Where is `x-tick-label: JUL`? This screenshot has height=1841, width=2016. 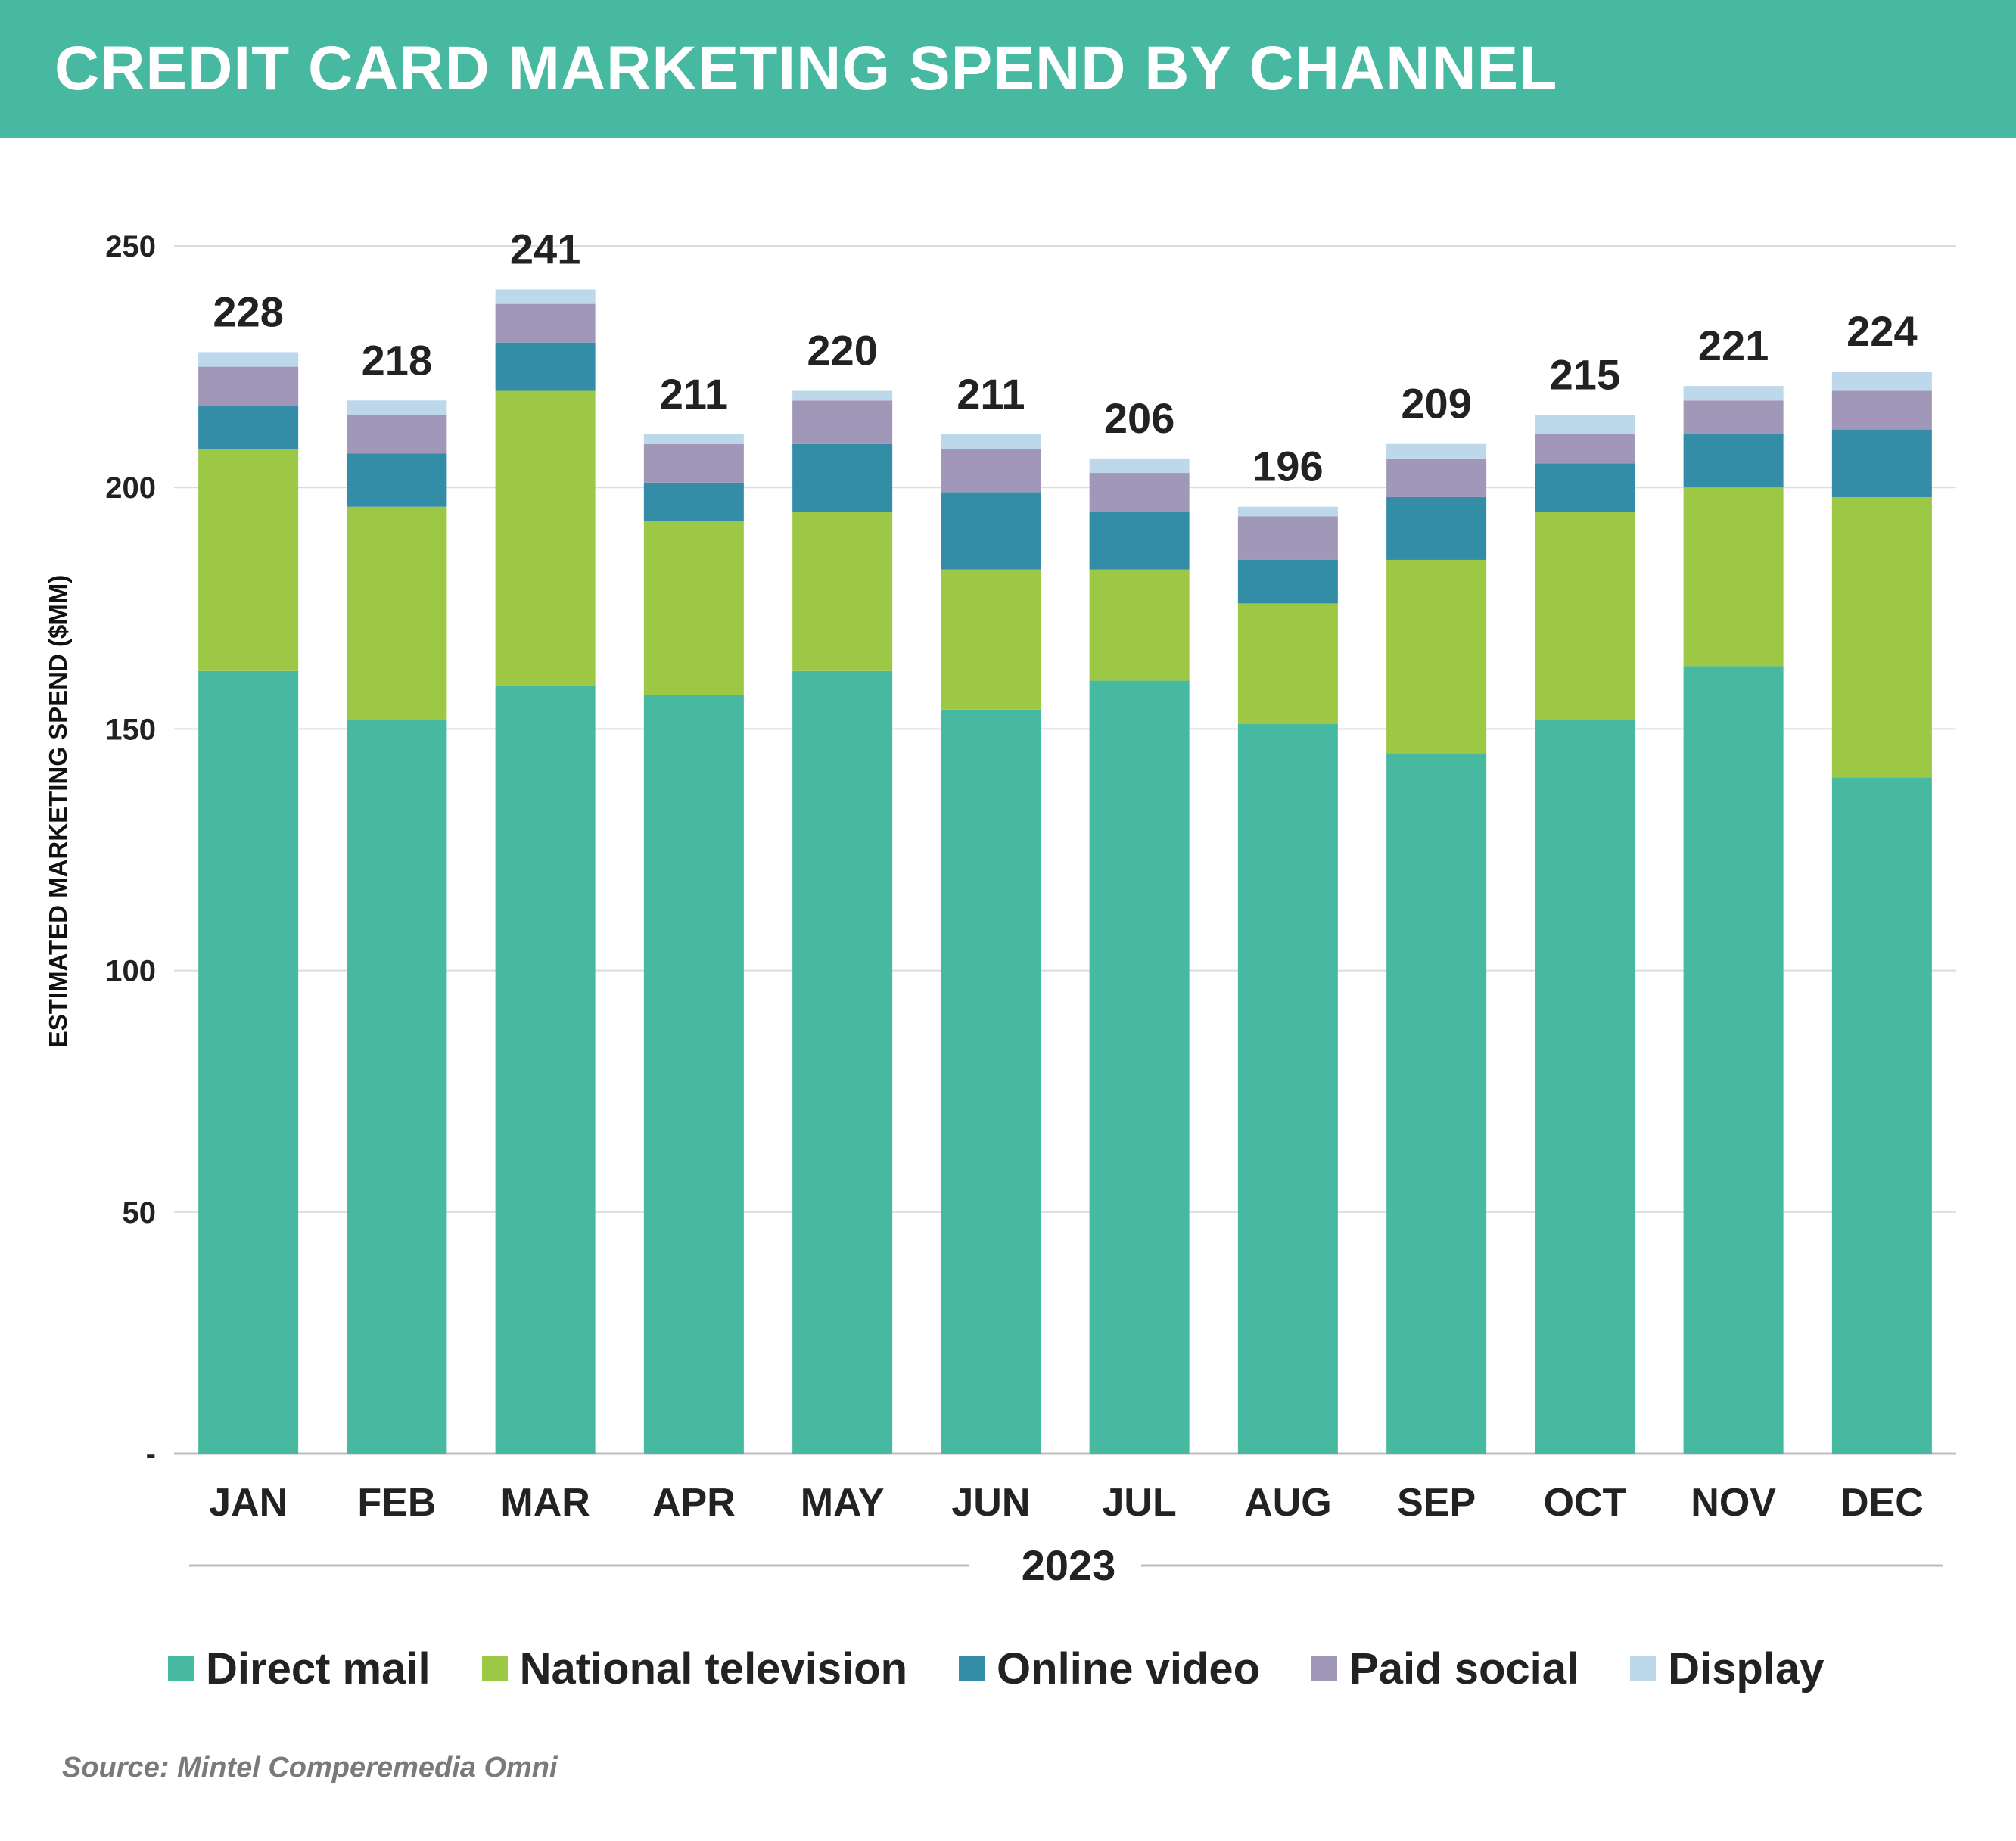
x-tick-label: JUL is located at coordinates (1140, 1503).